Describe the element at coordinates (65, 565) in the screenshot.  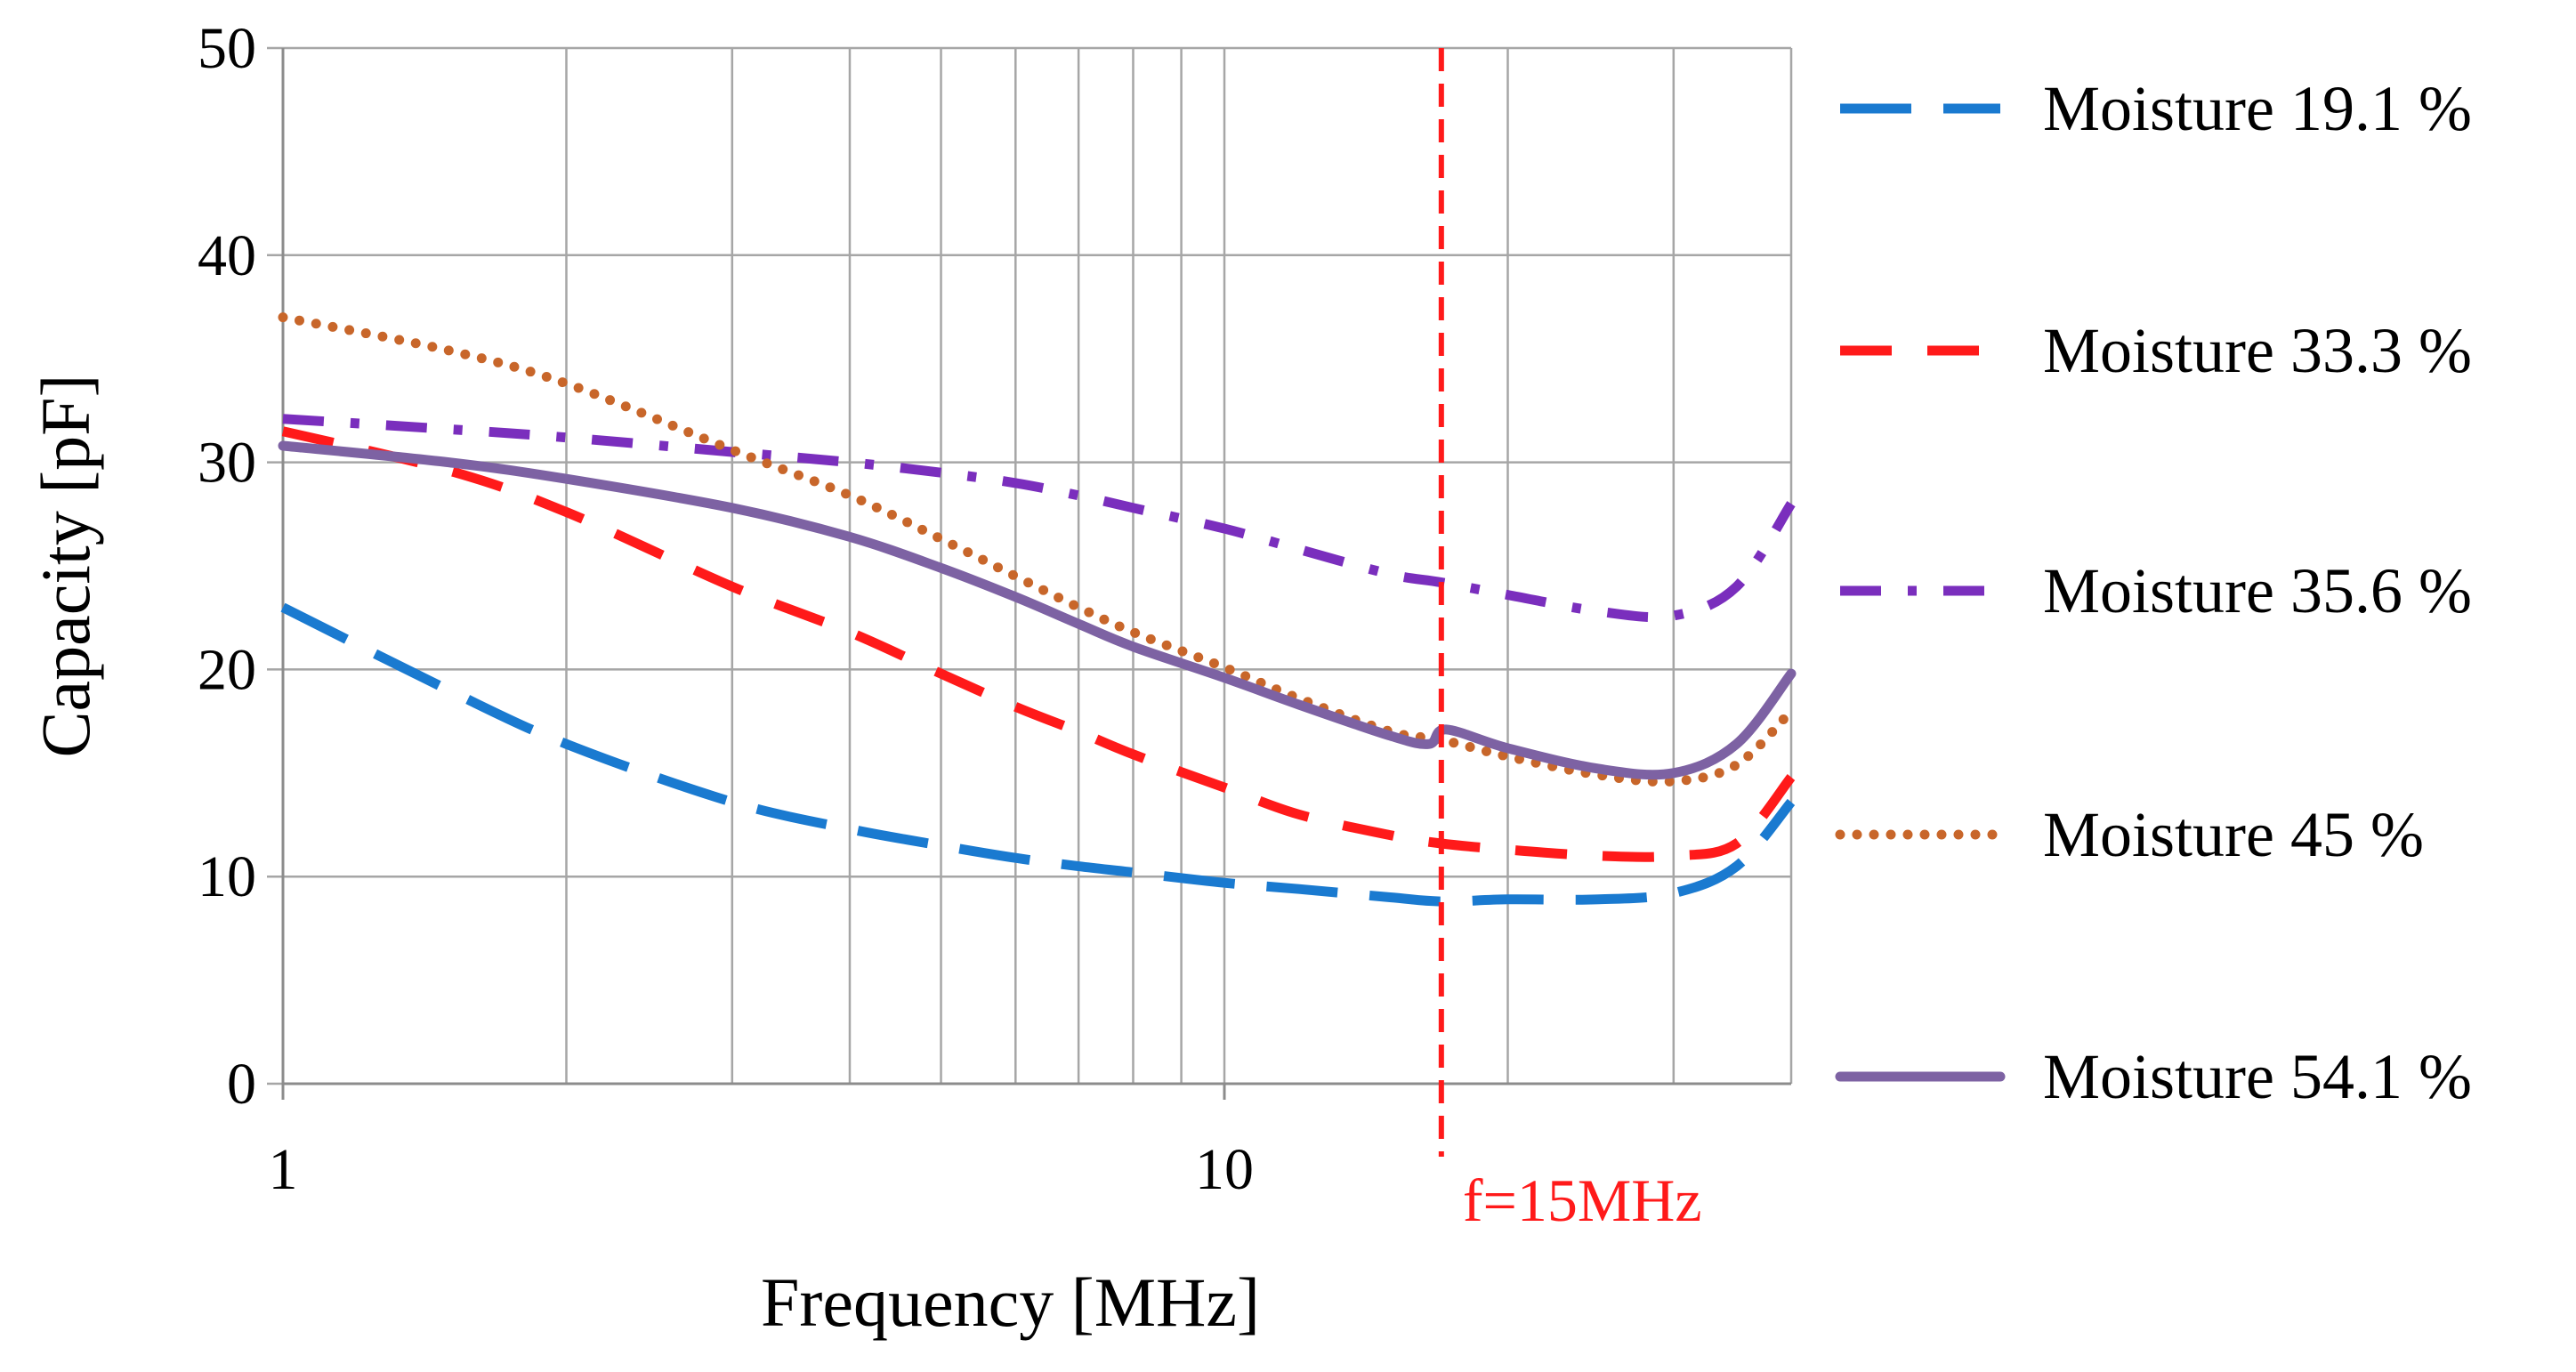
I see `y-axis-title: Capacity [pF]` at that location.